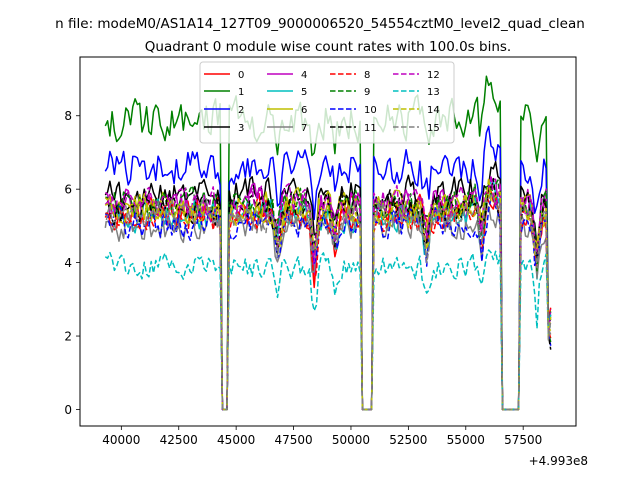  What do you see at coordinates (433, 92) in the screenshot?
I see `legend-label-13: 13` at bounding box center [433, 92].